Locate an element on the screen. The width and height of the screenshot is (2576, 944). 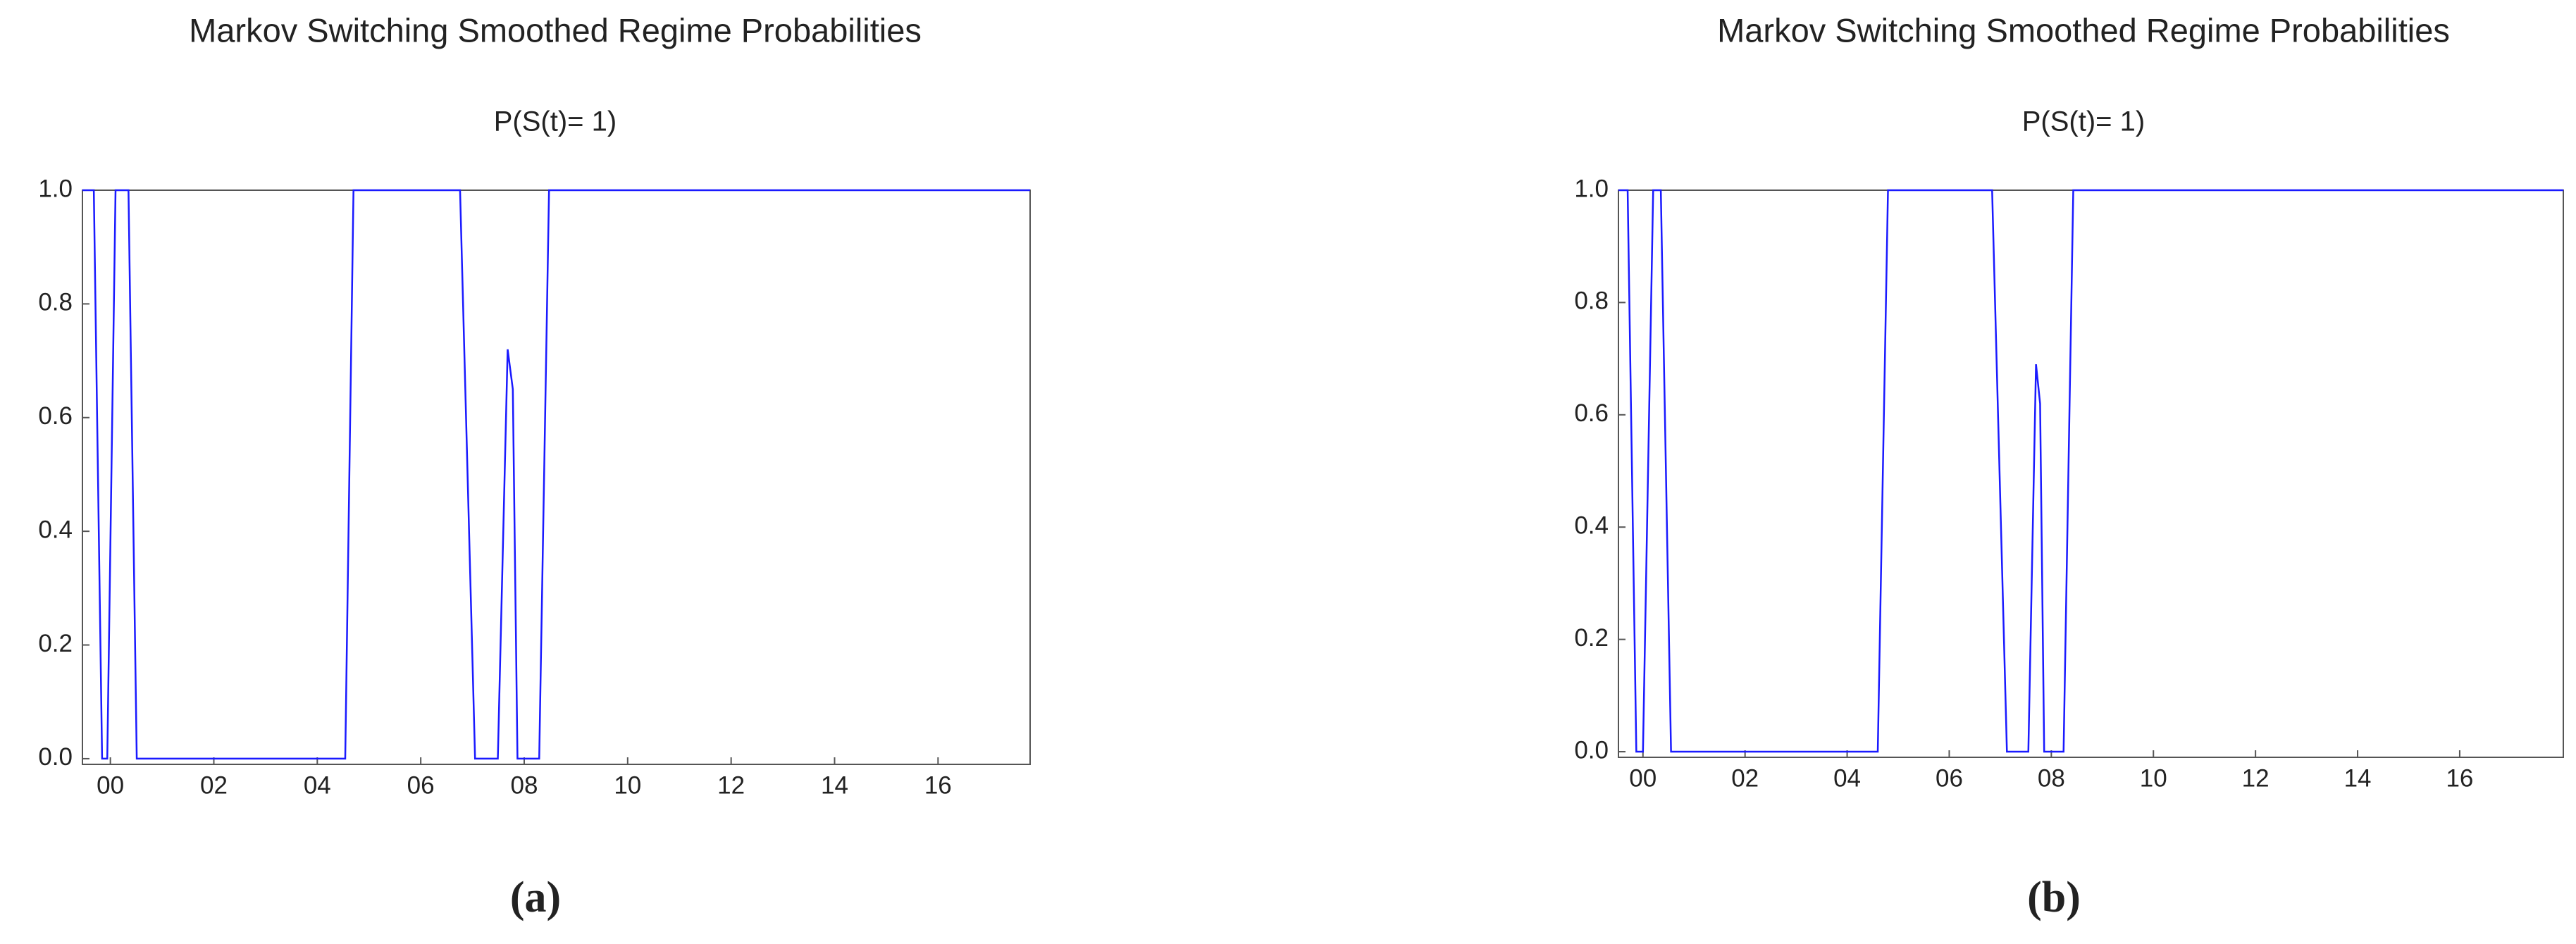
caption: (b) is located at coordinates (2054, 897).